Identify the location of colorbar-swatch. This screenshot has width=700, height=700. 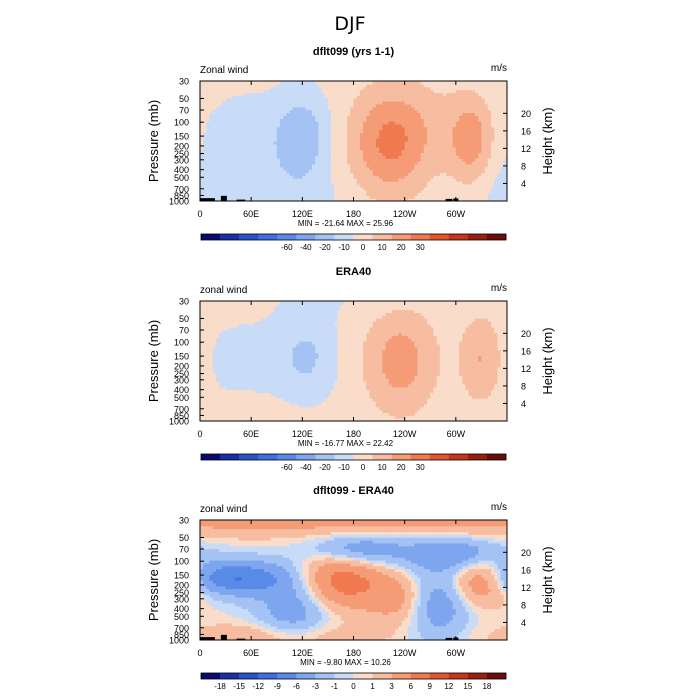
(249, 237).